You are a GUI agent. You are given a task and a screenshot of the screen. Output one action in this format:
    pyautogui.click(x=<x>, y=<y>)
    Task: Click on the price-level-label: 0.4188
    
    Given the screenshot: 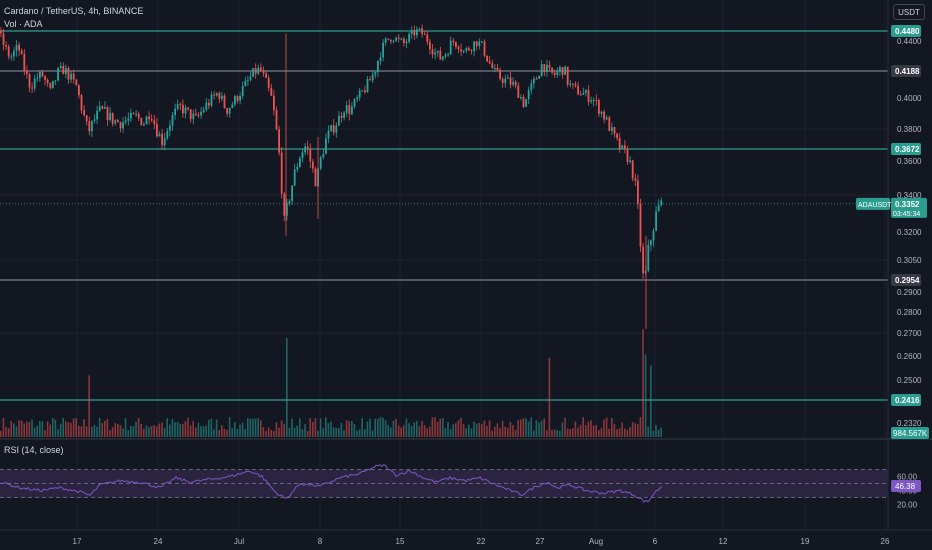 What is the action you would take?
    pyautogui.click(x=906, y=71)
    